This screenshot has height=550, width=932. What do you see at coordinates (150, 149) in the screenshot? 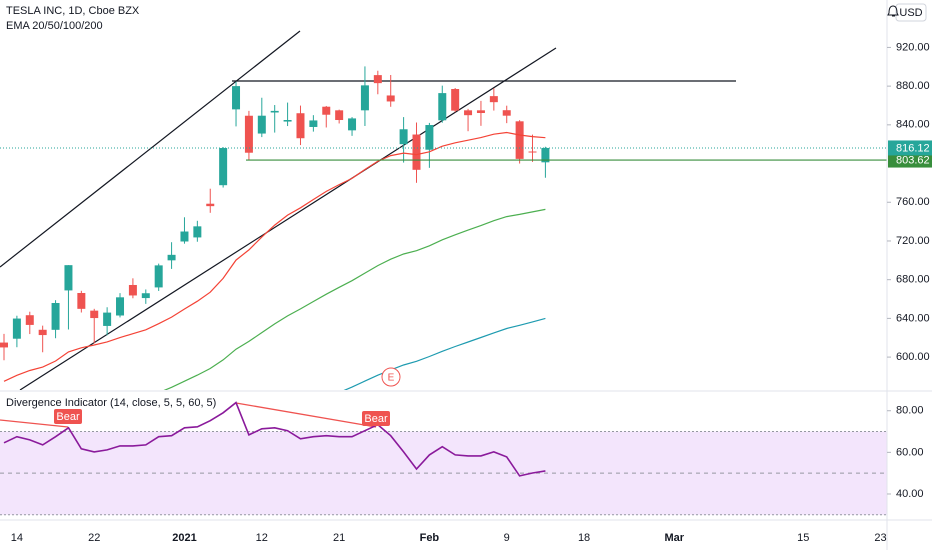
I see `trend-line` at bounding box center [150, 149].